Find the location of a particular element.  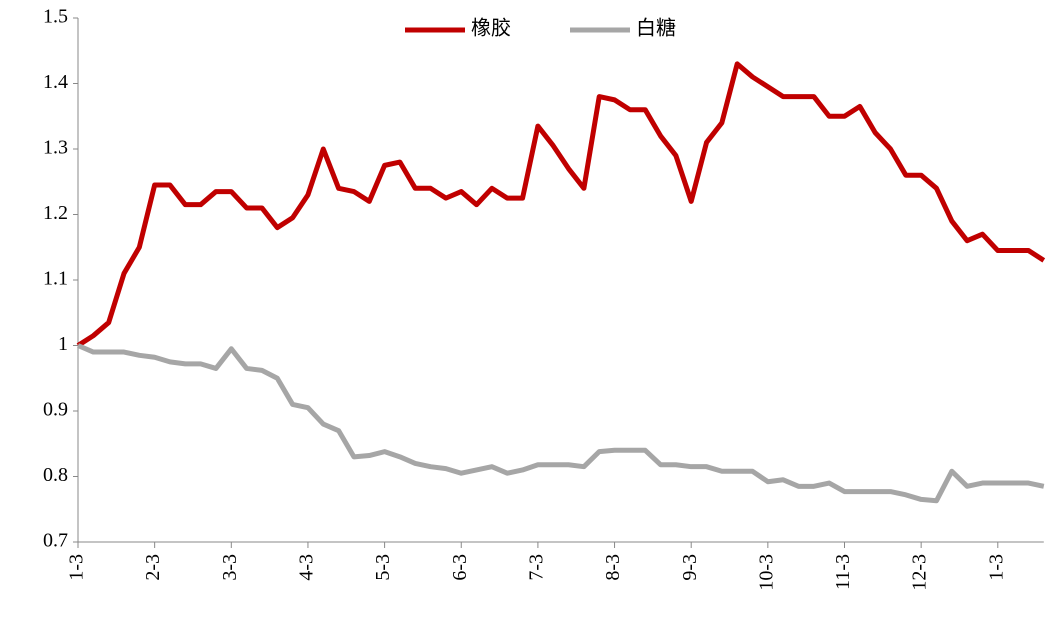

y-tick-label: 1.4 is located at coordinates (55, 82).